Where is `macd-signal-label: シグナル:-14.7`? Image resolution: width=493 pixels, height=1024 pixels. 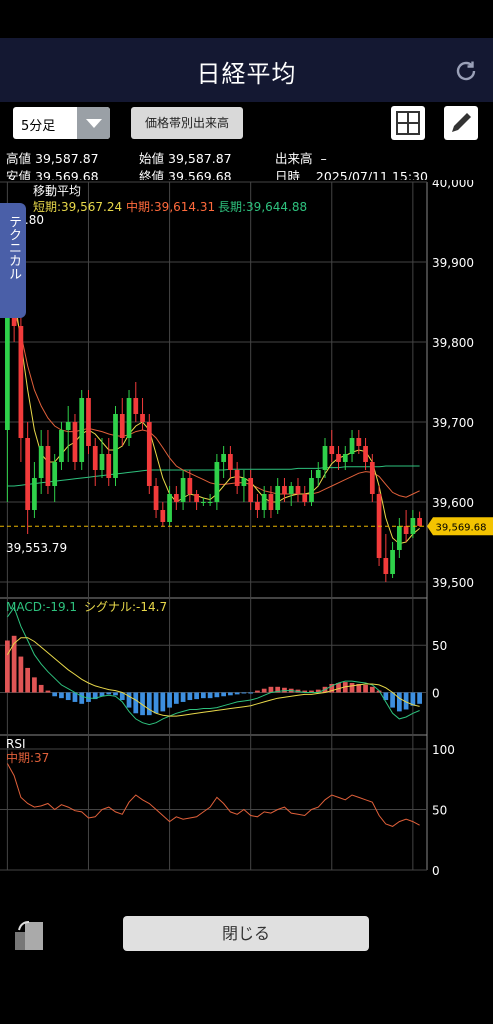 macd-signal-label: シグナル:-14.7 is located at coordinates (125, 607).